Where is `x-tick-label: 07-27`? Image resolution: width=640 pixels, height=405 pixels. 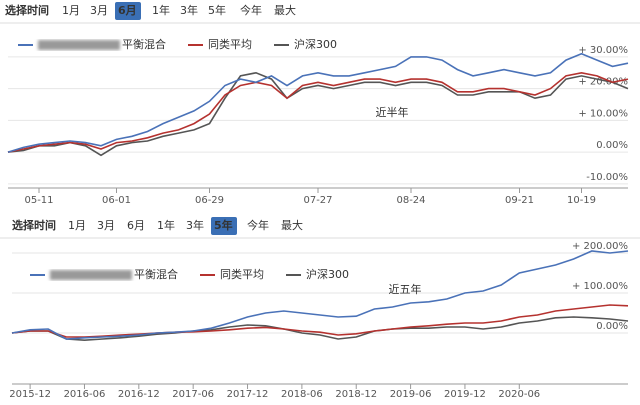
x-tick-label: 07-27 is located at coordinates (317, 200).